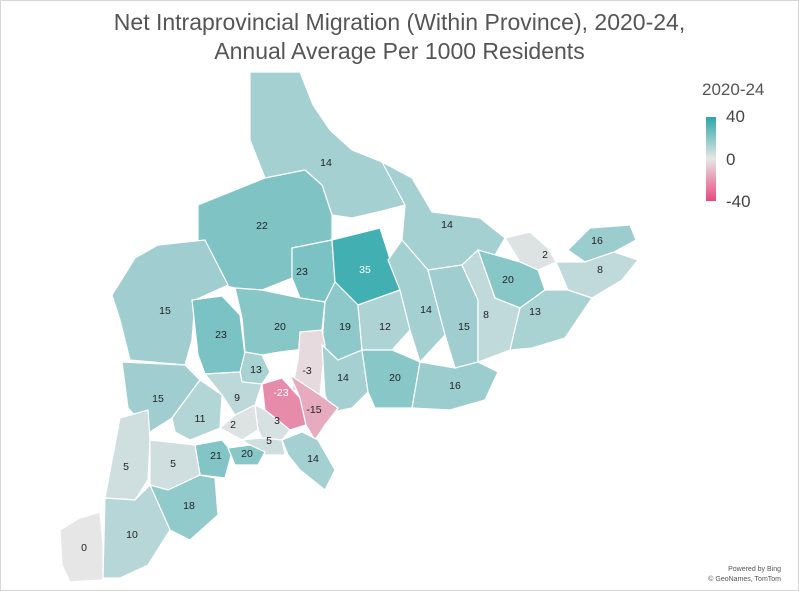 The width and height of the screenshot is (799, 591). Describe the element at coordinates (302, 272) in the screenshot. I see `region-label-7: 23` at that location.